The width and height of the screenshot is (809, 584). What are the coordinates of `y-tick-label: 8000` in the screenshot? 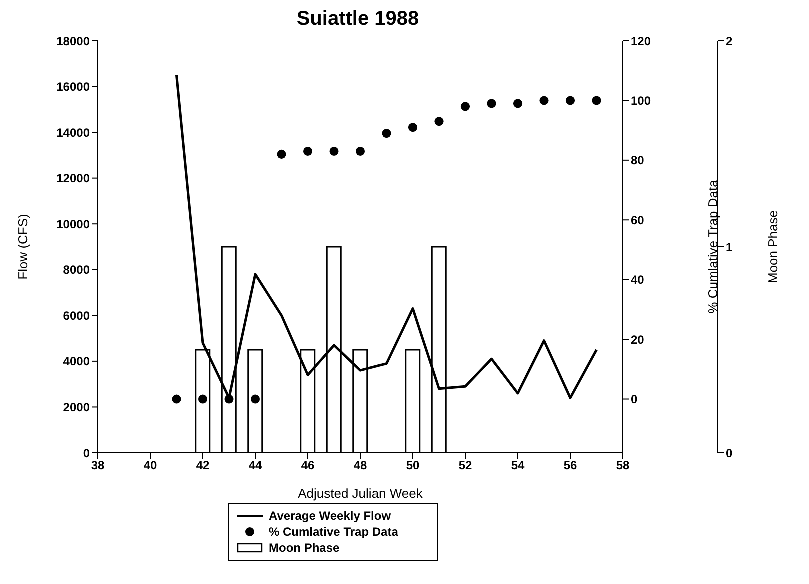 It's located at (76, 270).